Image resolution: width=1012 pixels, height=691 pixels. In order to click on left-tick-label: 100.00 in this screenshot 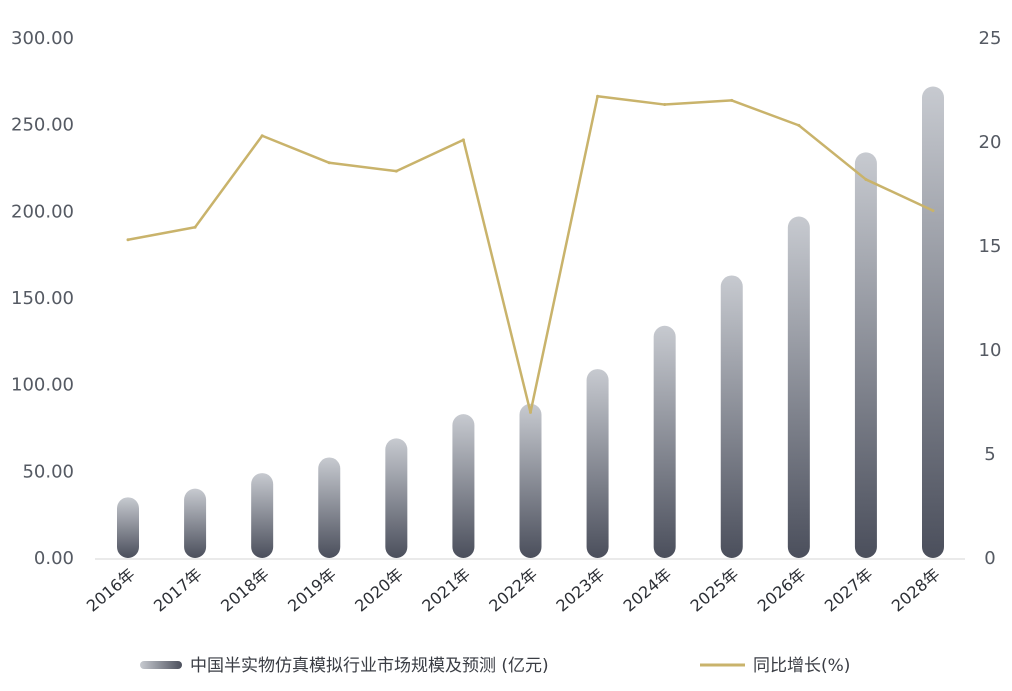, I will do `click(42, 385)`.